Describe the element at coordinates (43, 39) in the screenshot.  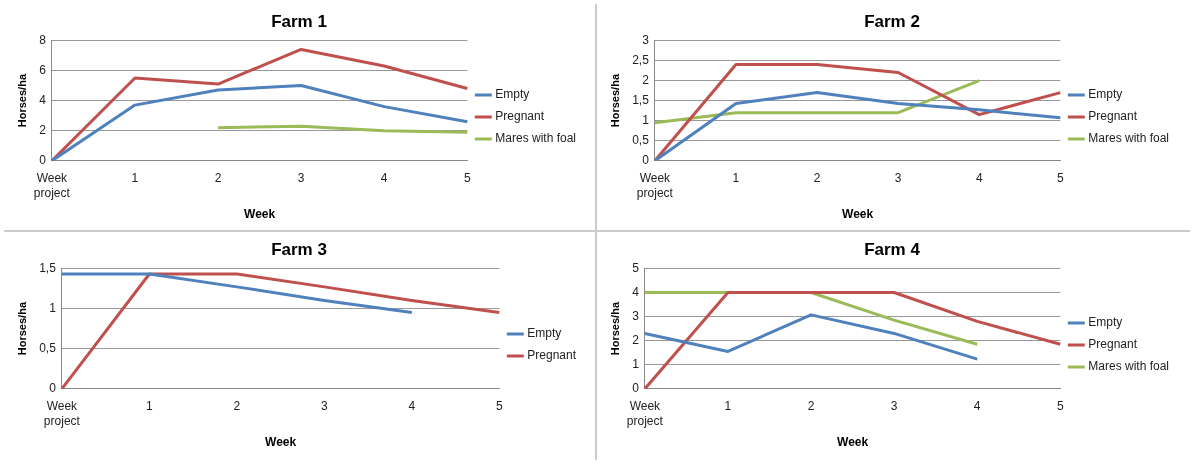
I see `y-tick-label: 8` at that location.